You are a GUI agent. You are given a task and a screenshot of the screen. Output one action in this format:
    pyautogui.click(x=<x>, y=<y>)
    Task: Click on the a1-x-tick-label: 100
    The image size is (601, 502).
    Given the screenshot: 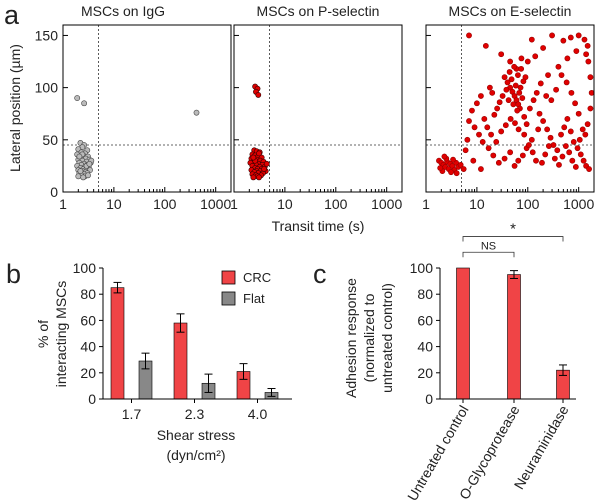 What is the action you would take?
    pyautogui.click(x=165, y=204)
    